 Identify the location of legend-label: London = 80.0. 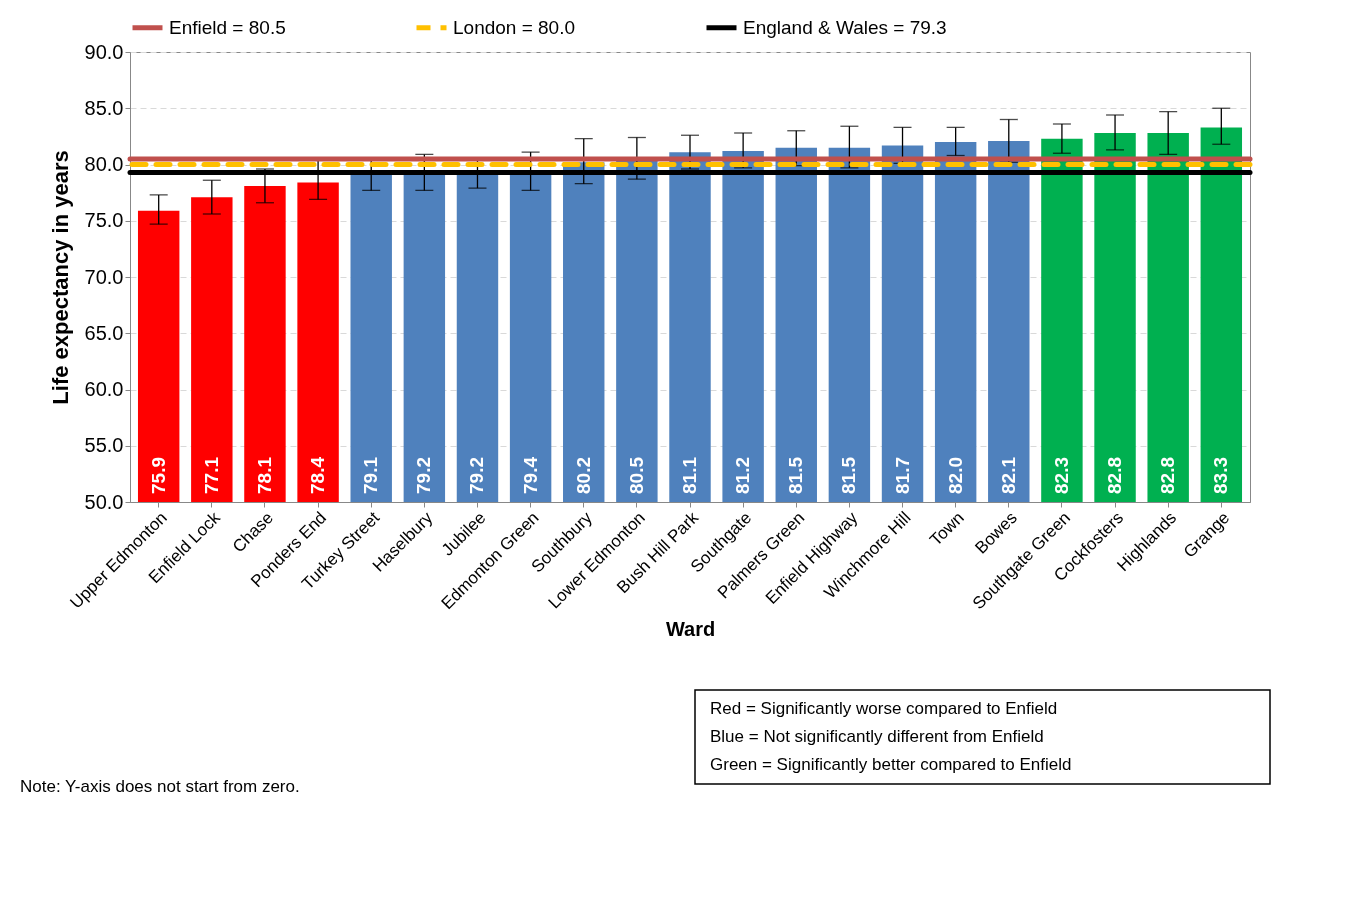
(514, 27).